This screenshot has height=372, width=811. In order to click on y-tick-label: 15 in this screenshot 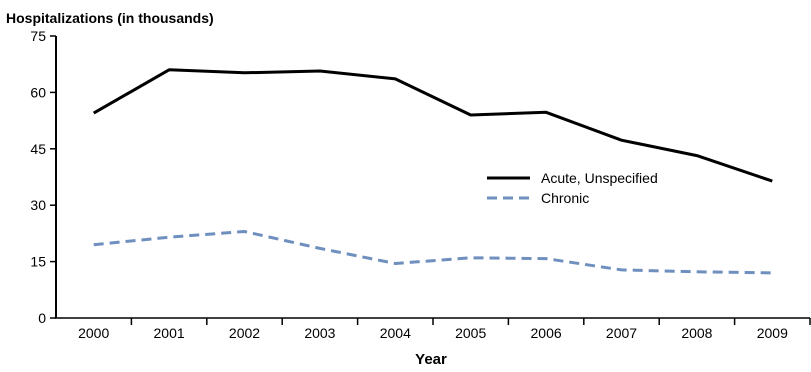, I will do `click(38, 262)`.